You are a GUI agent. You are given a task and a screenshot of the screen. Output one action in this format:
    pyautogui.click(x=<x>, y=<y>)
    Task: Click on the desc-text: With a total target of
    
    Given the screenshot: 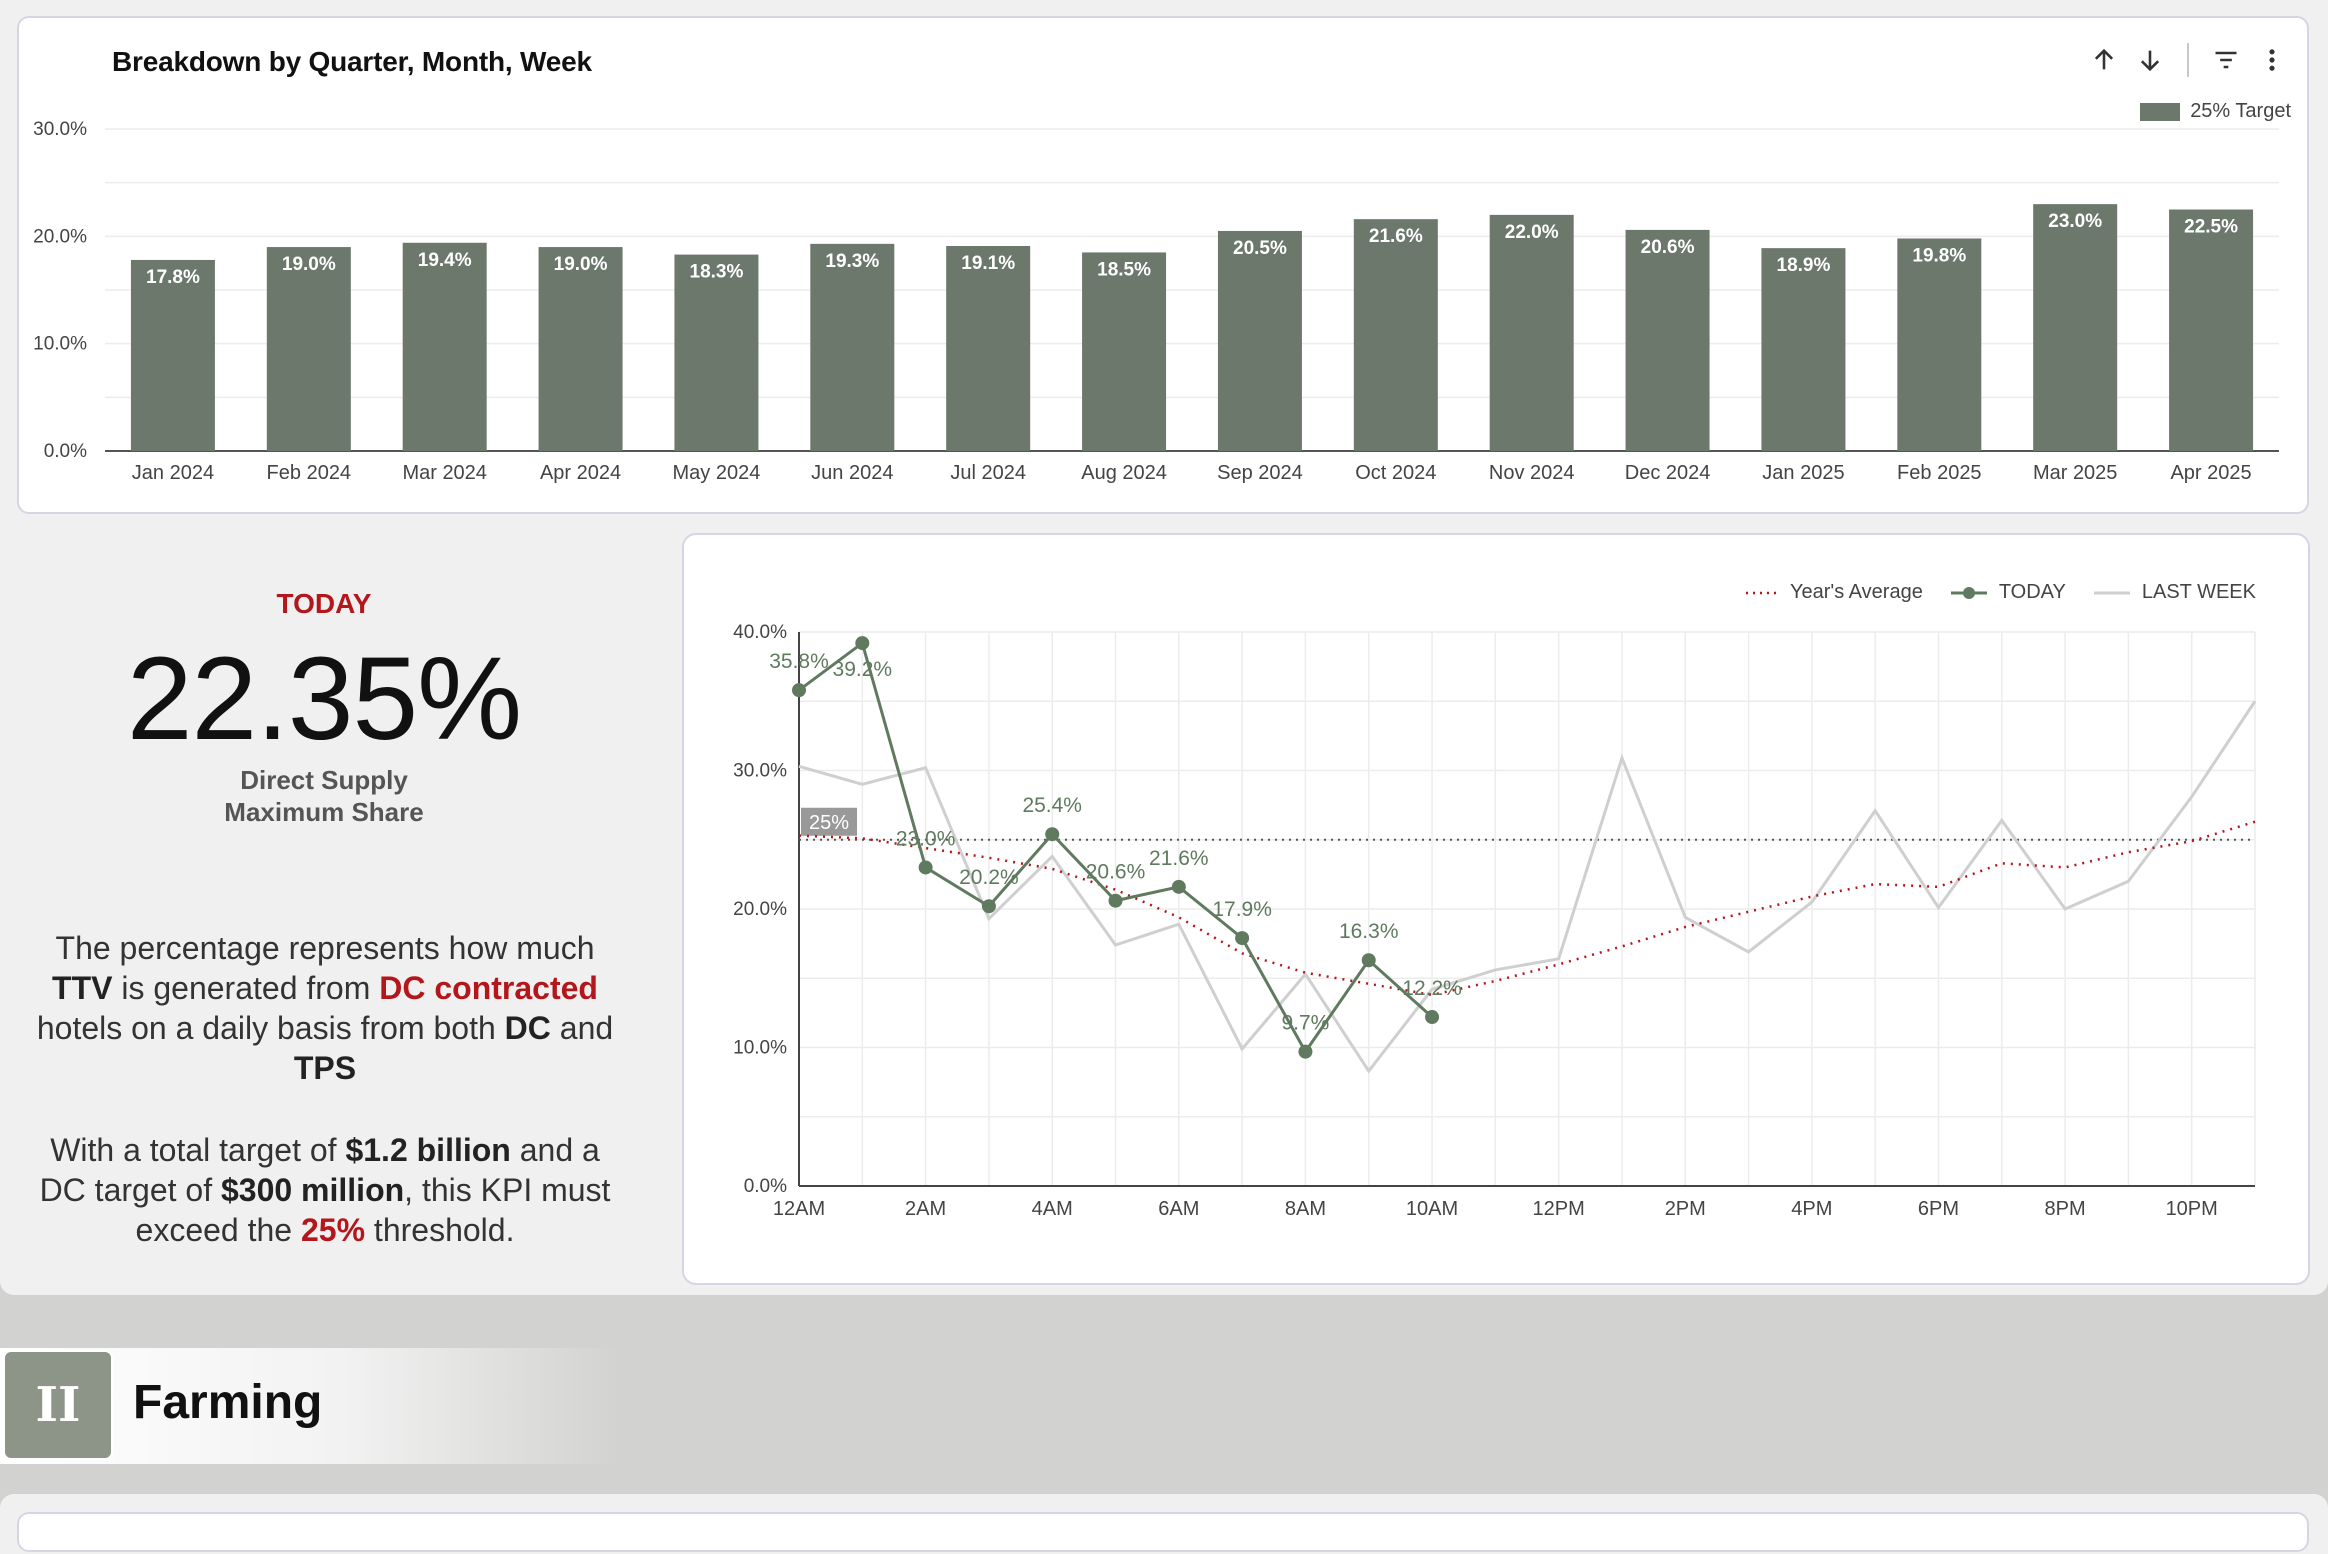 What is the action you would take?
    pyautogui.click(x=193, y=1150)
    